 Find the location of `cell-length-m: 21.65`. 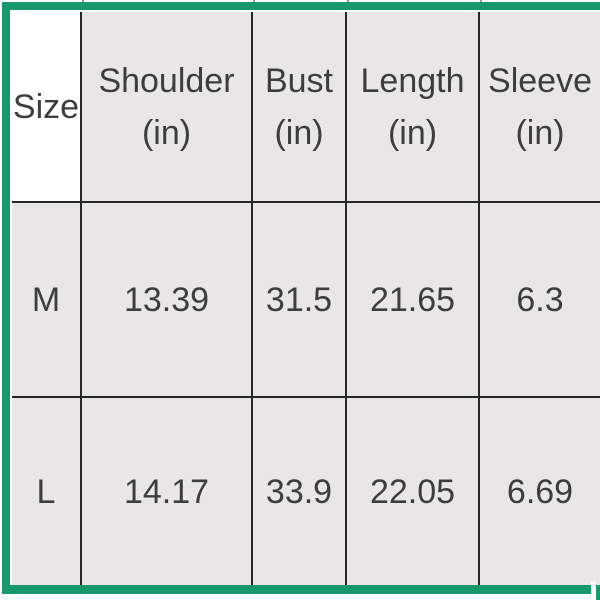

cell-length-m: 21.65 is located at coordinates (413, 300).